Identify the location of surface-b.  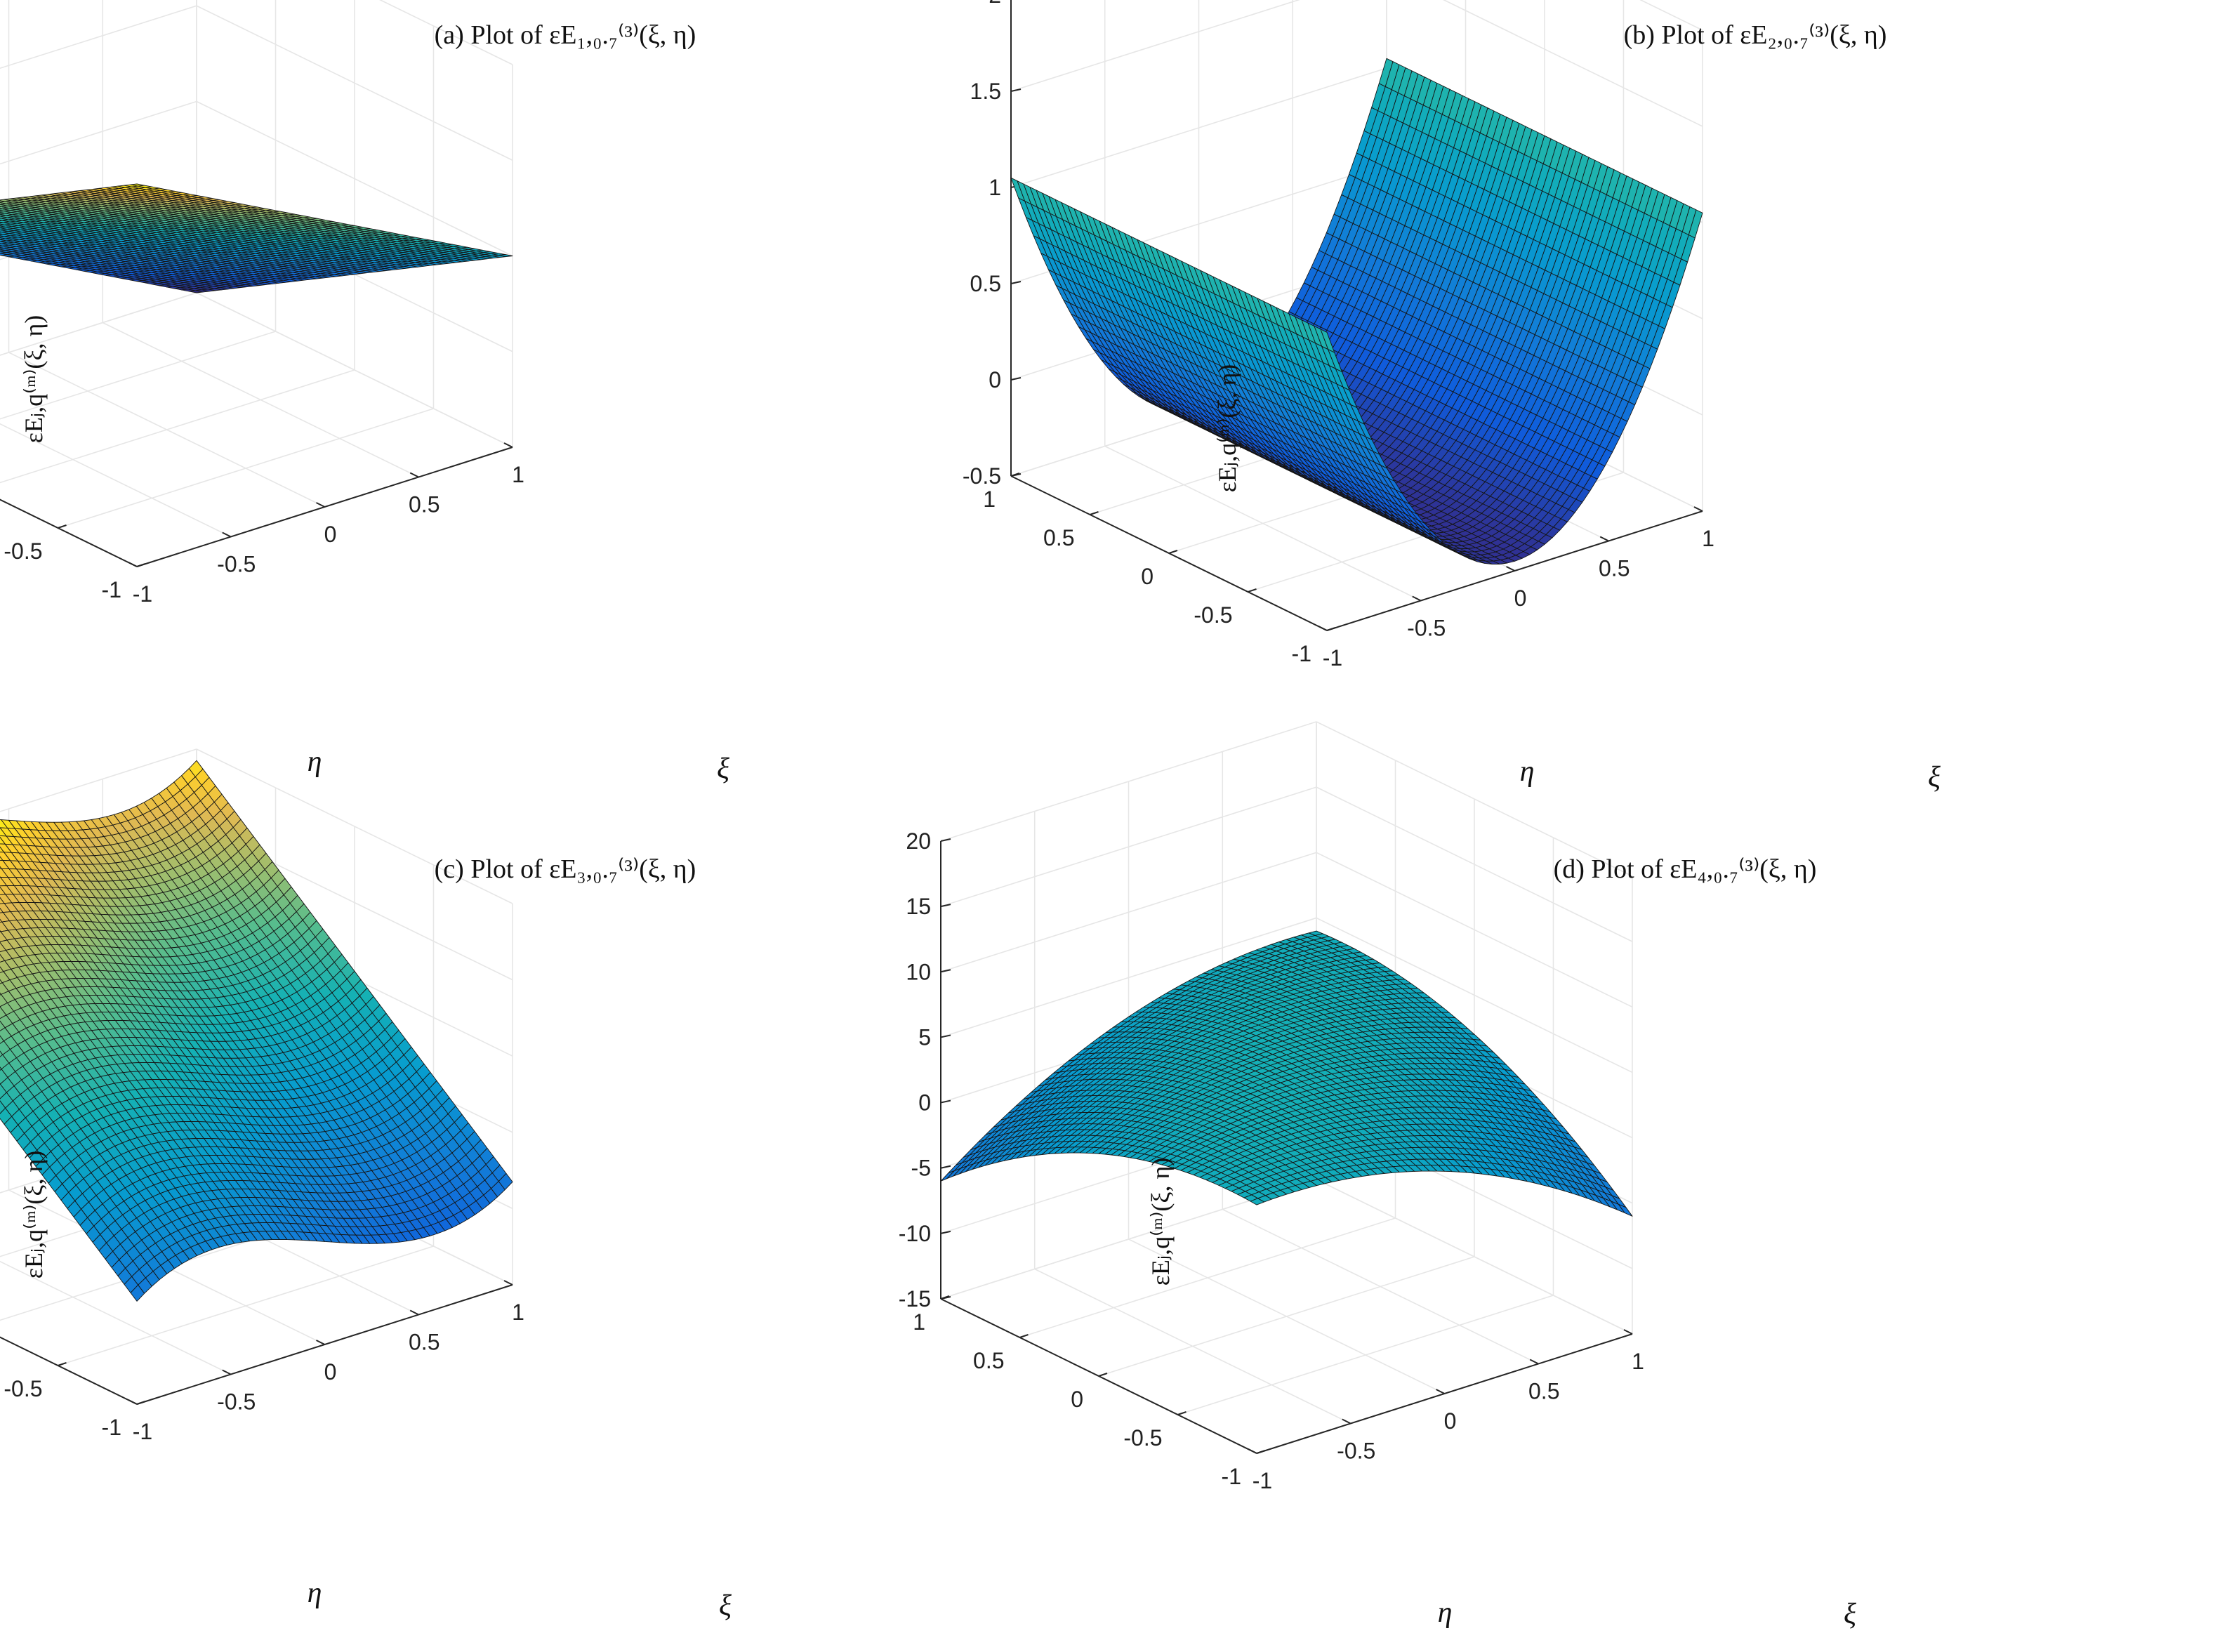
(1356, 311).